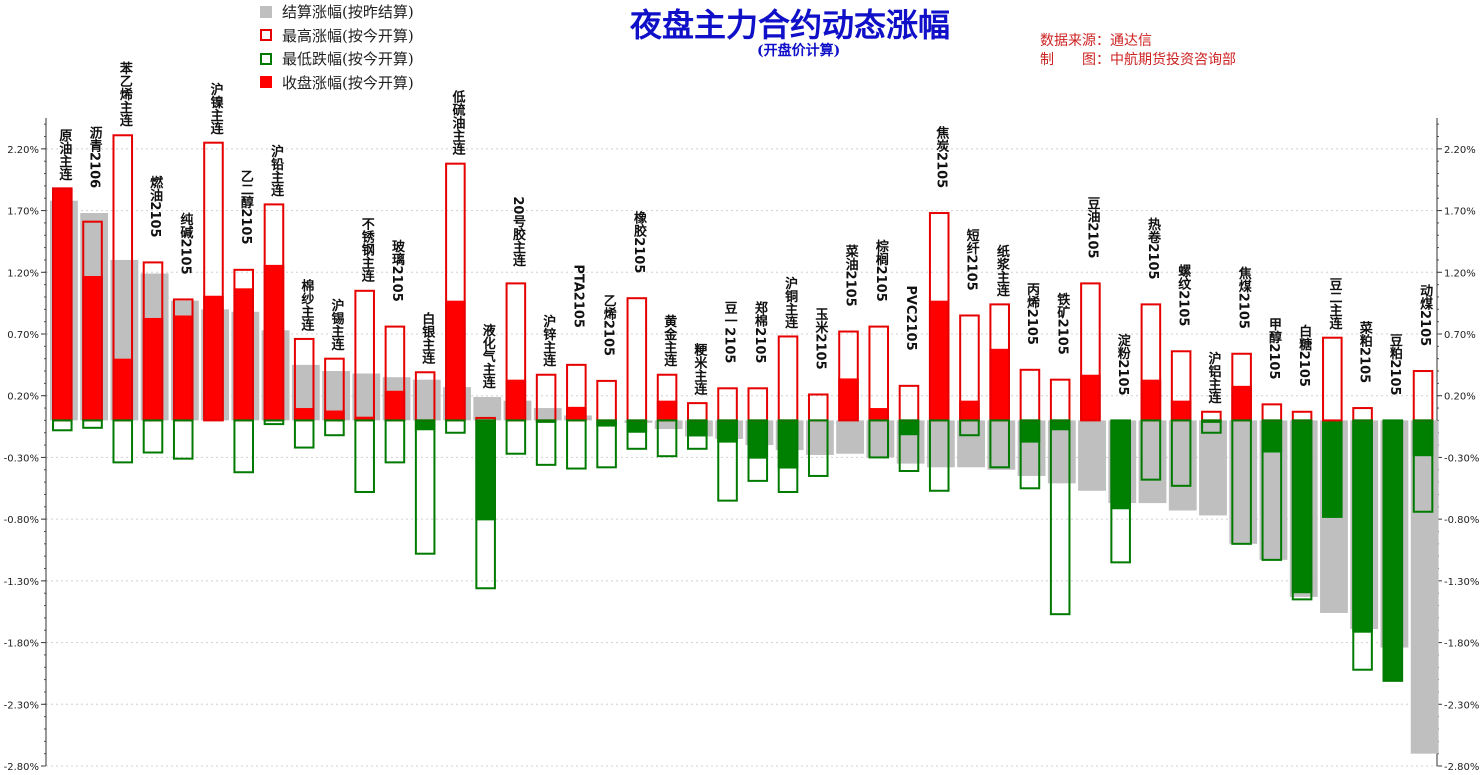 This screenshot has width=1484, height=775. Describe the element at coordinates (1138, 60) in the screenshot. I see `author-label: 制 图：中航期货投资咨询部` at that location.